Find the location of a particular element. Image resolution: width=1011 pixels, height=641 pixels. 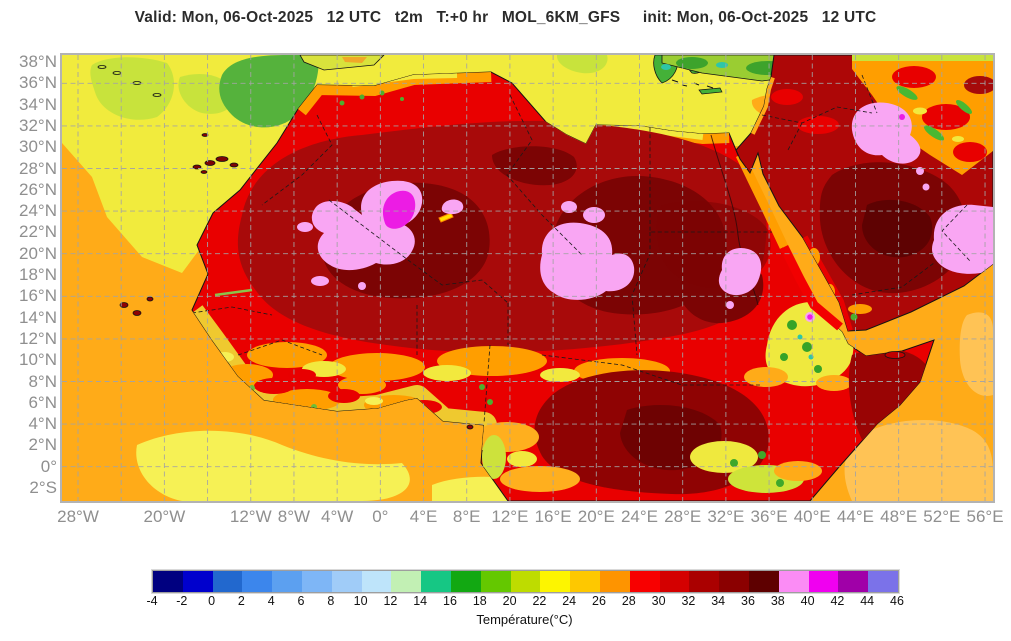

colorbar-tick-label: 24 is located at coordinates (569, 601).